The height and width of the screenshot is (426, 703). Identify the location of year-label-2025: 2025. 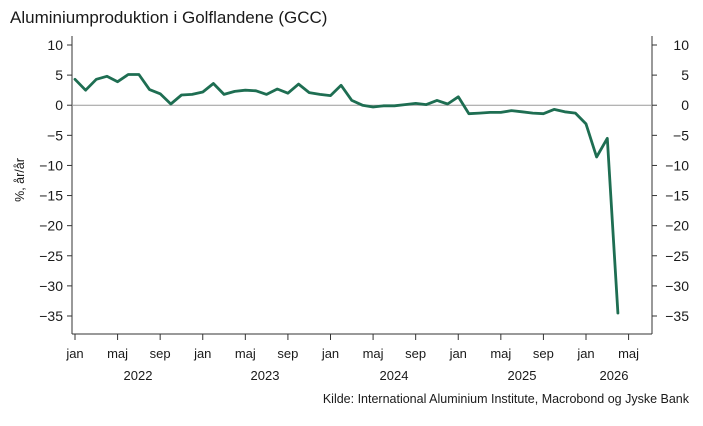
(522, 375).